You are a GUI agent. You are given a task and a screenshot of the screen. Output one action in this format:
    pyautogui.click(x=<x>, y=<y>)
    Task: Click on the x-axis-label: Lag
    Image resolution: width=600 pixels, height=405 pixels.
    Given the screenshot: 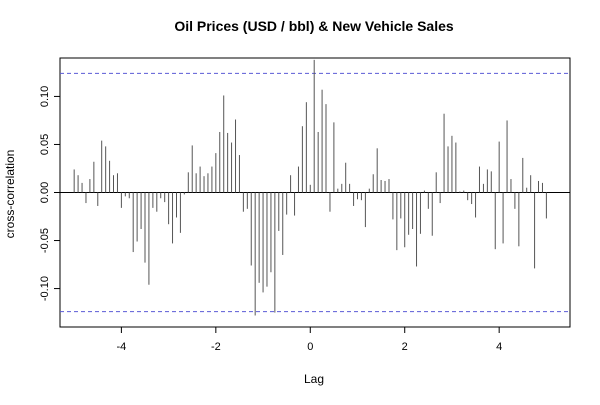 What is the action you would take?
    pyautogui.click(x=314, y=379)
    